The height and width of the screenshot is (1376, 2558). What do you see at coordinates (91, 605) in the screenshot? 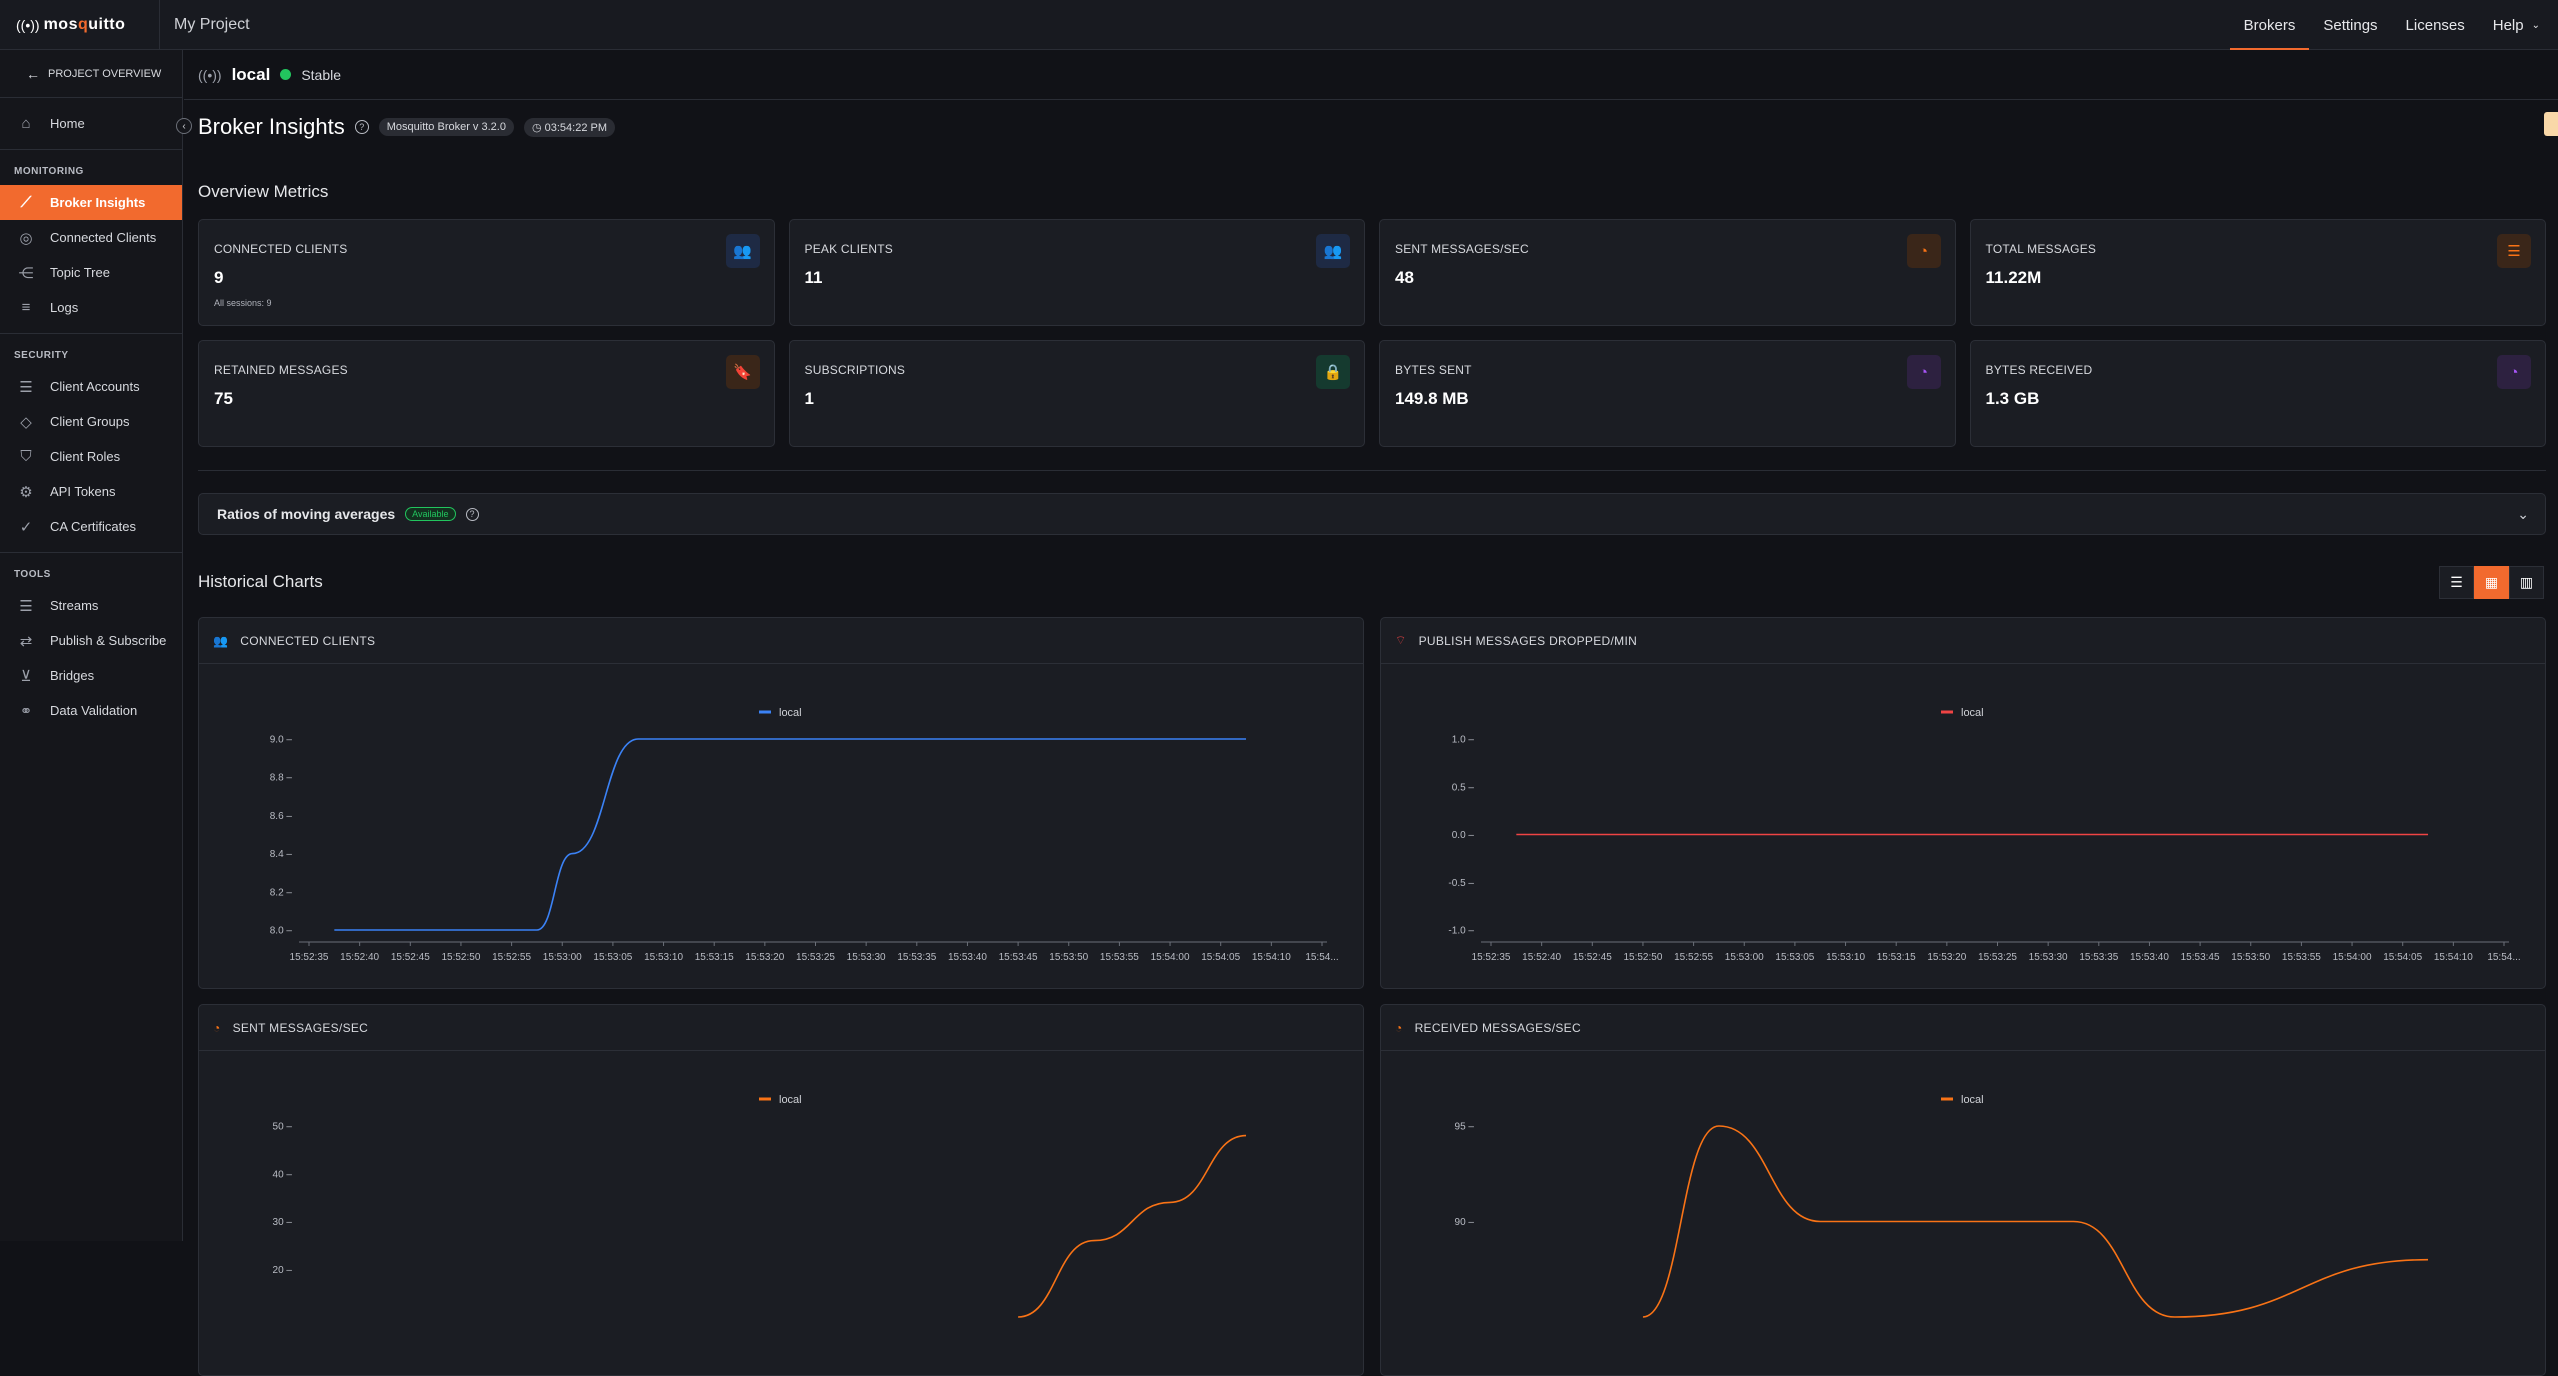
I see `sidebar-item-streams: ☰ Streams` at bounding box center [91, 605].